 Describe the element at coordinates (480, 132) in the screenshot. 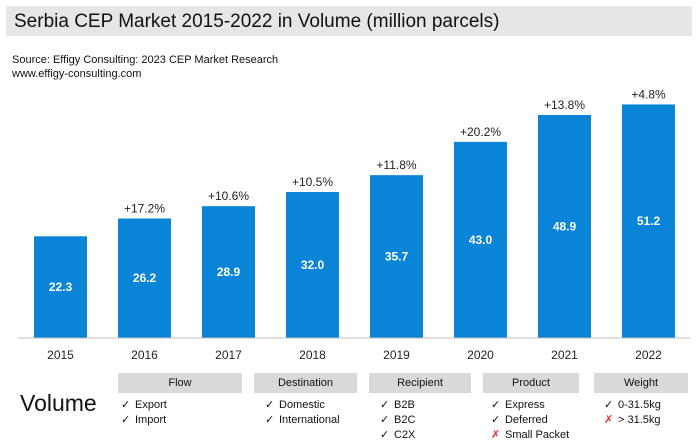

I see `growth-label: +20.2%` at that location.